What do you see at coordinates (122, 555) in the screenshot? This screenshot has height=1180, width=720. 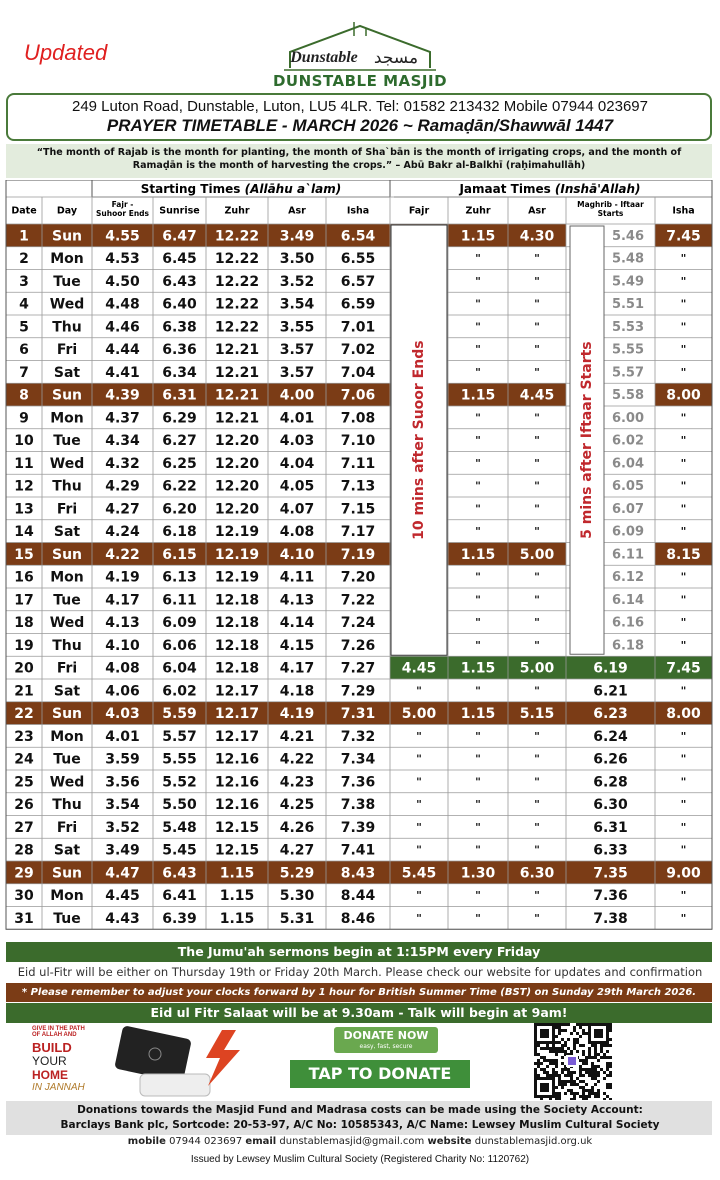 I see `cell: 4.22` at bounding box center [122, 555].